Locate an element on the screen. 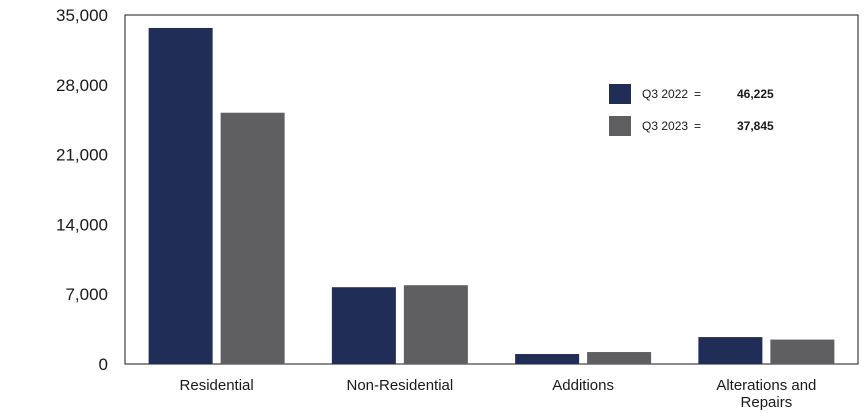  y-tick-label: 21,000 is located at coordinates (82, 155).